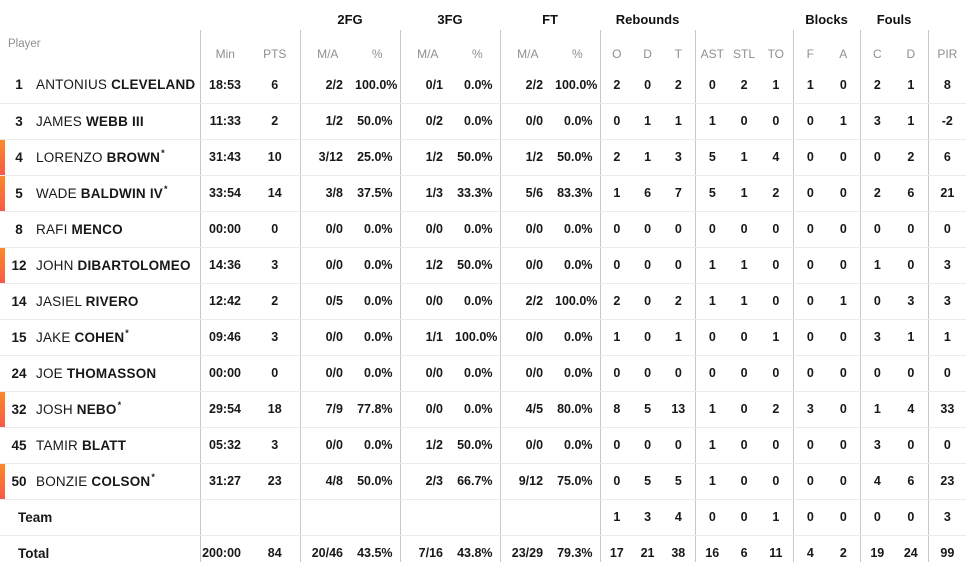  What do you see at coordinates (378, 409) in the screenshot?
I see `stat-fg2_pct: 77.8%` at bounding box center [378, 409].